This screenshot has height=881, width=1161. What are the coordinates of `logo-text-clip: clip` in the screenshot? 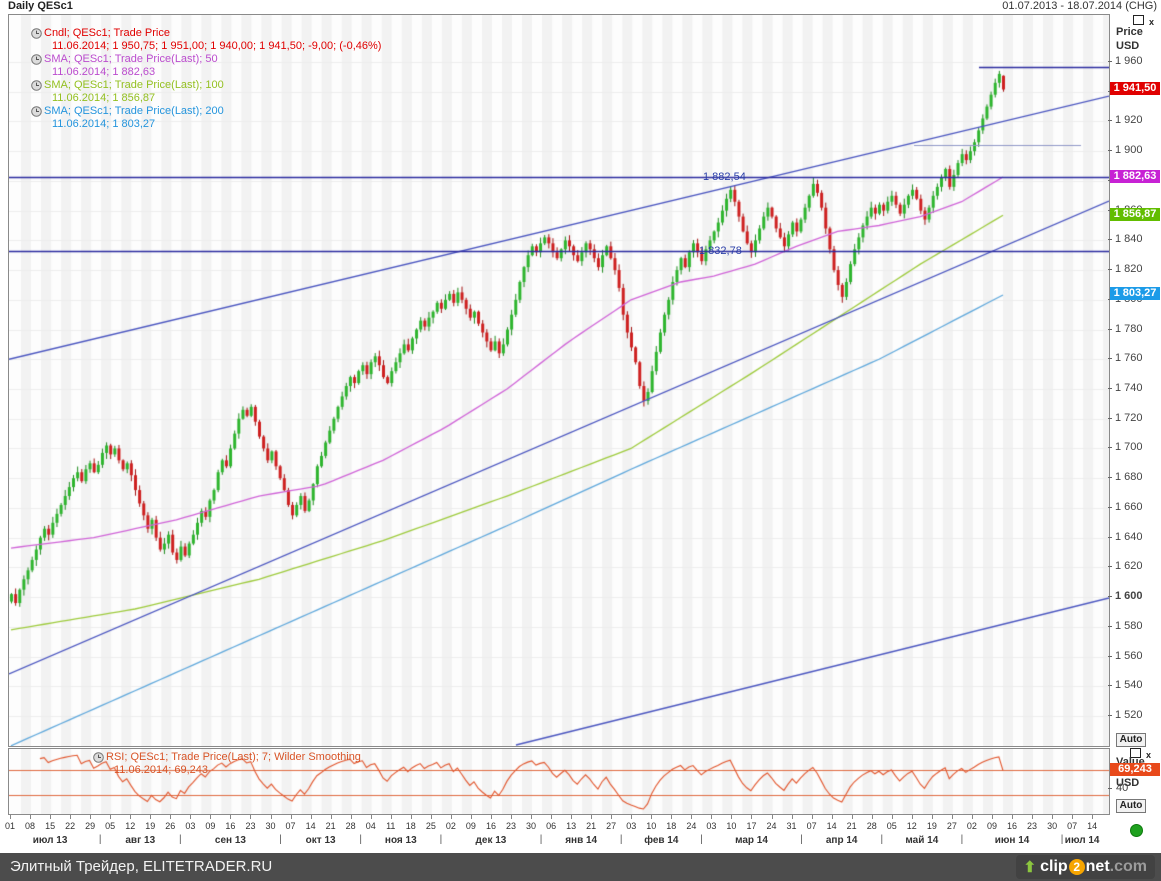 It's located at (1054, 866).